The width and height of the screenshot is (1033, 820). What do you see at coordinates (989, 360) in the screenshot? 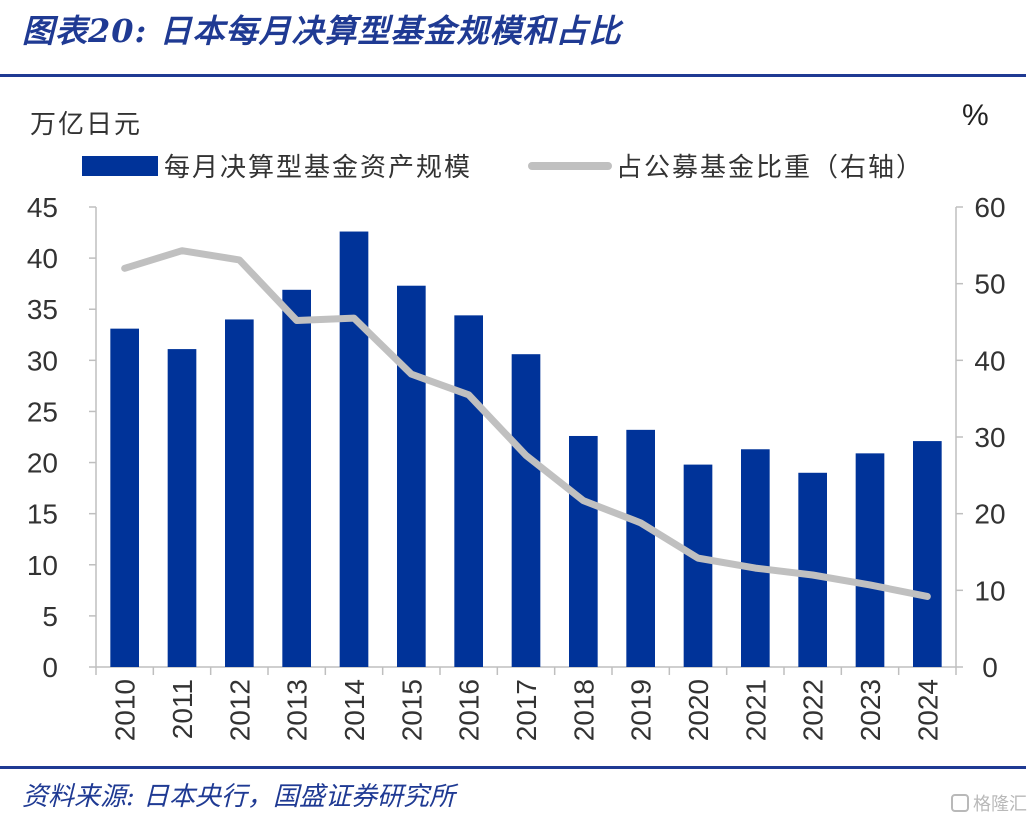
I see `right-tick-label: 40` at bounding box center [989, 360].